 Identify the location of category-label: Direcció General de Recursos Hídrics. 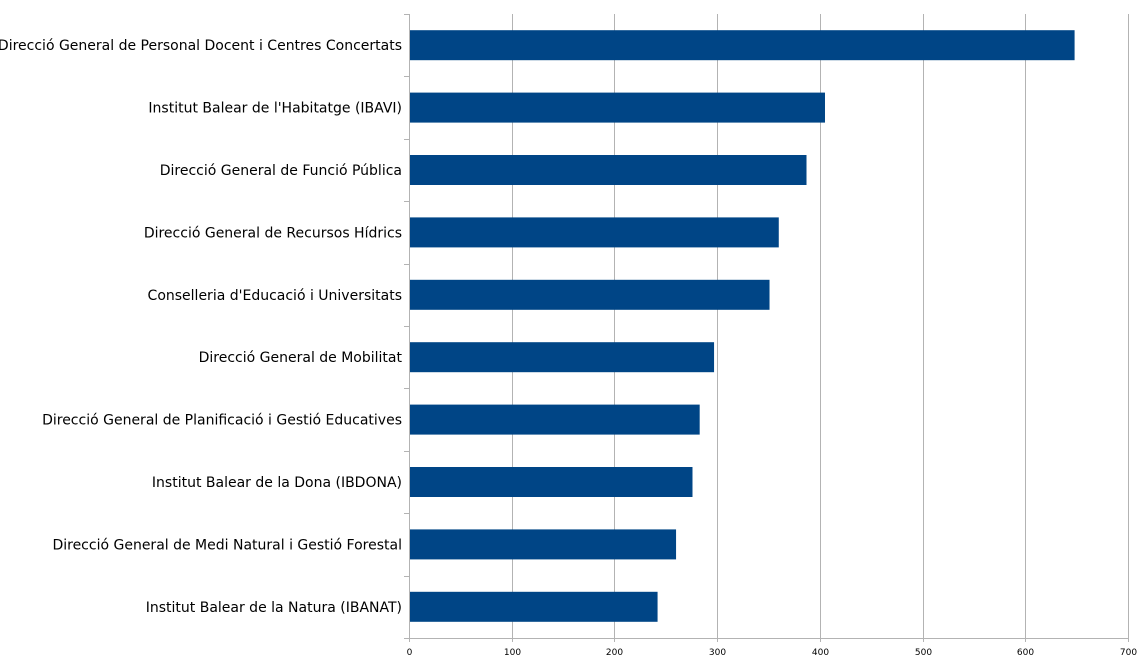
(273, 233).